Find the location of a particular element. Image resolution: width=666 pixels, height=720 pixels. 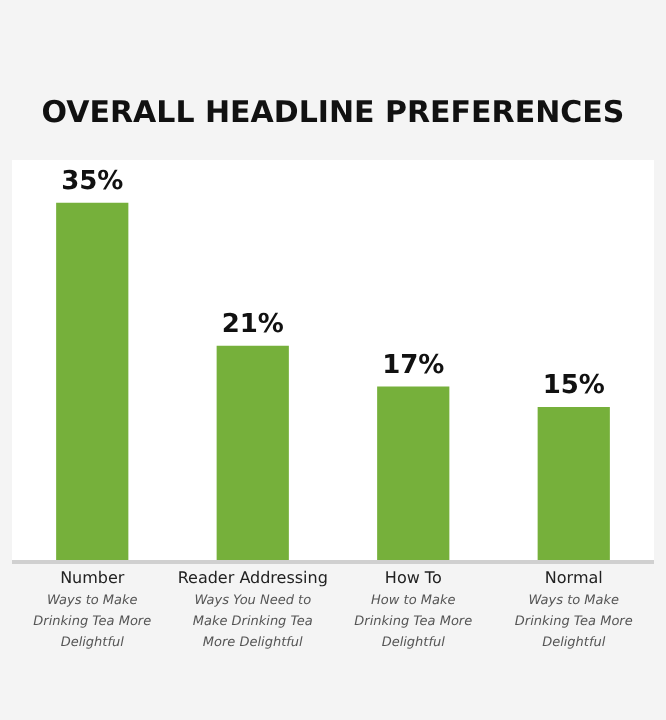

data-label: 17% is located at coordinates (413, 365).